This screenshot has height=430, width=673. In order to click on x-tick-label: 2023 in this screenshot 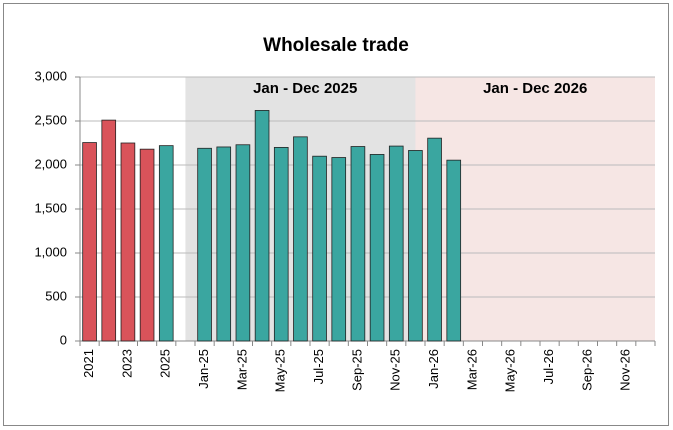, I will do `click(126, 363)`.